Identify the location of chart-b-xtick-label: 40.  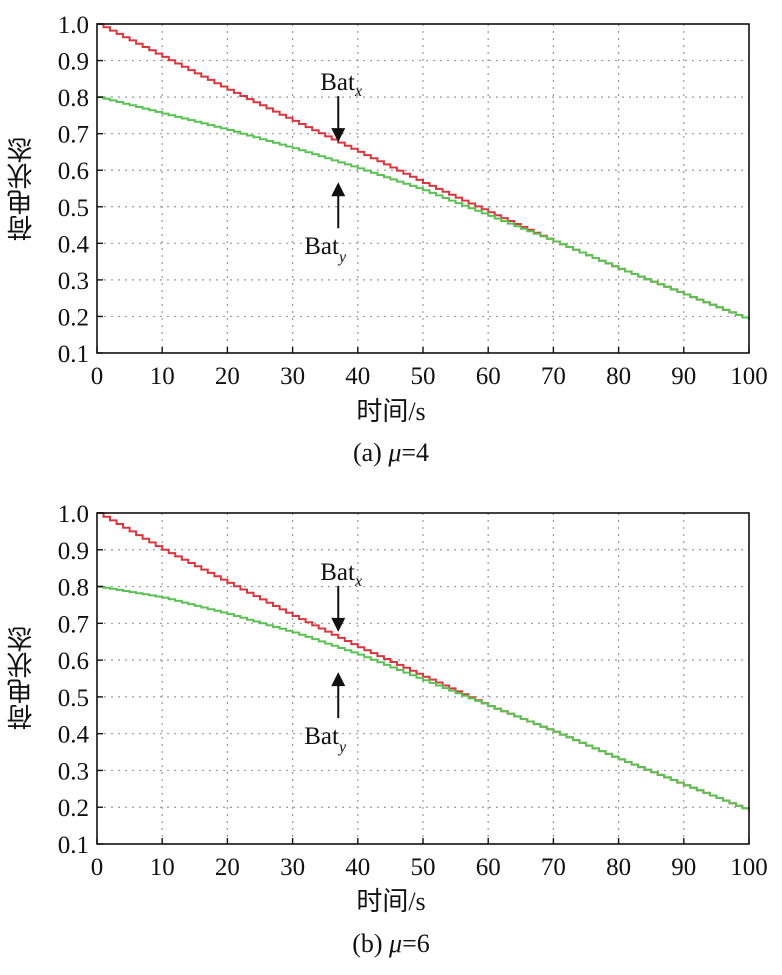
(357, 867).